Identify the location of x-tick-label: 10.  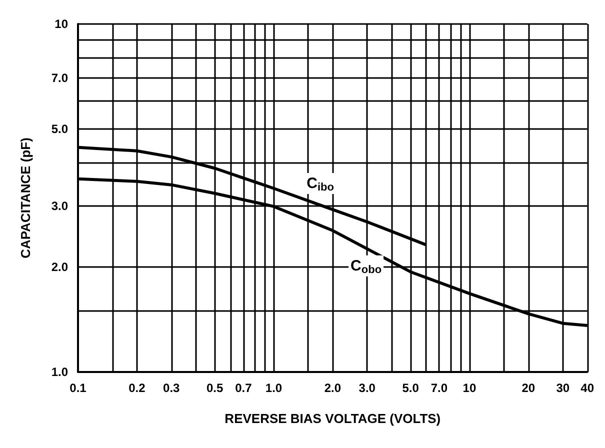
(469, 388).